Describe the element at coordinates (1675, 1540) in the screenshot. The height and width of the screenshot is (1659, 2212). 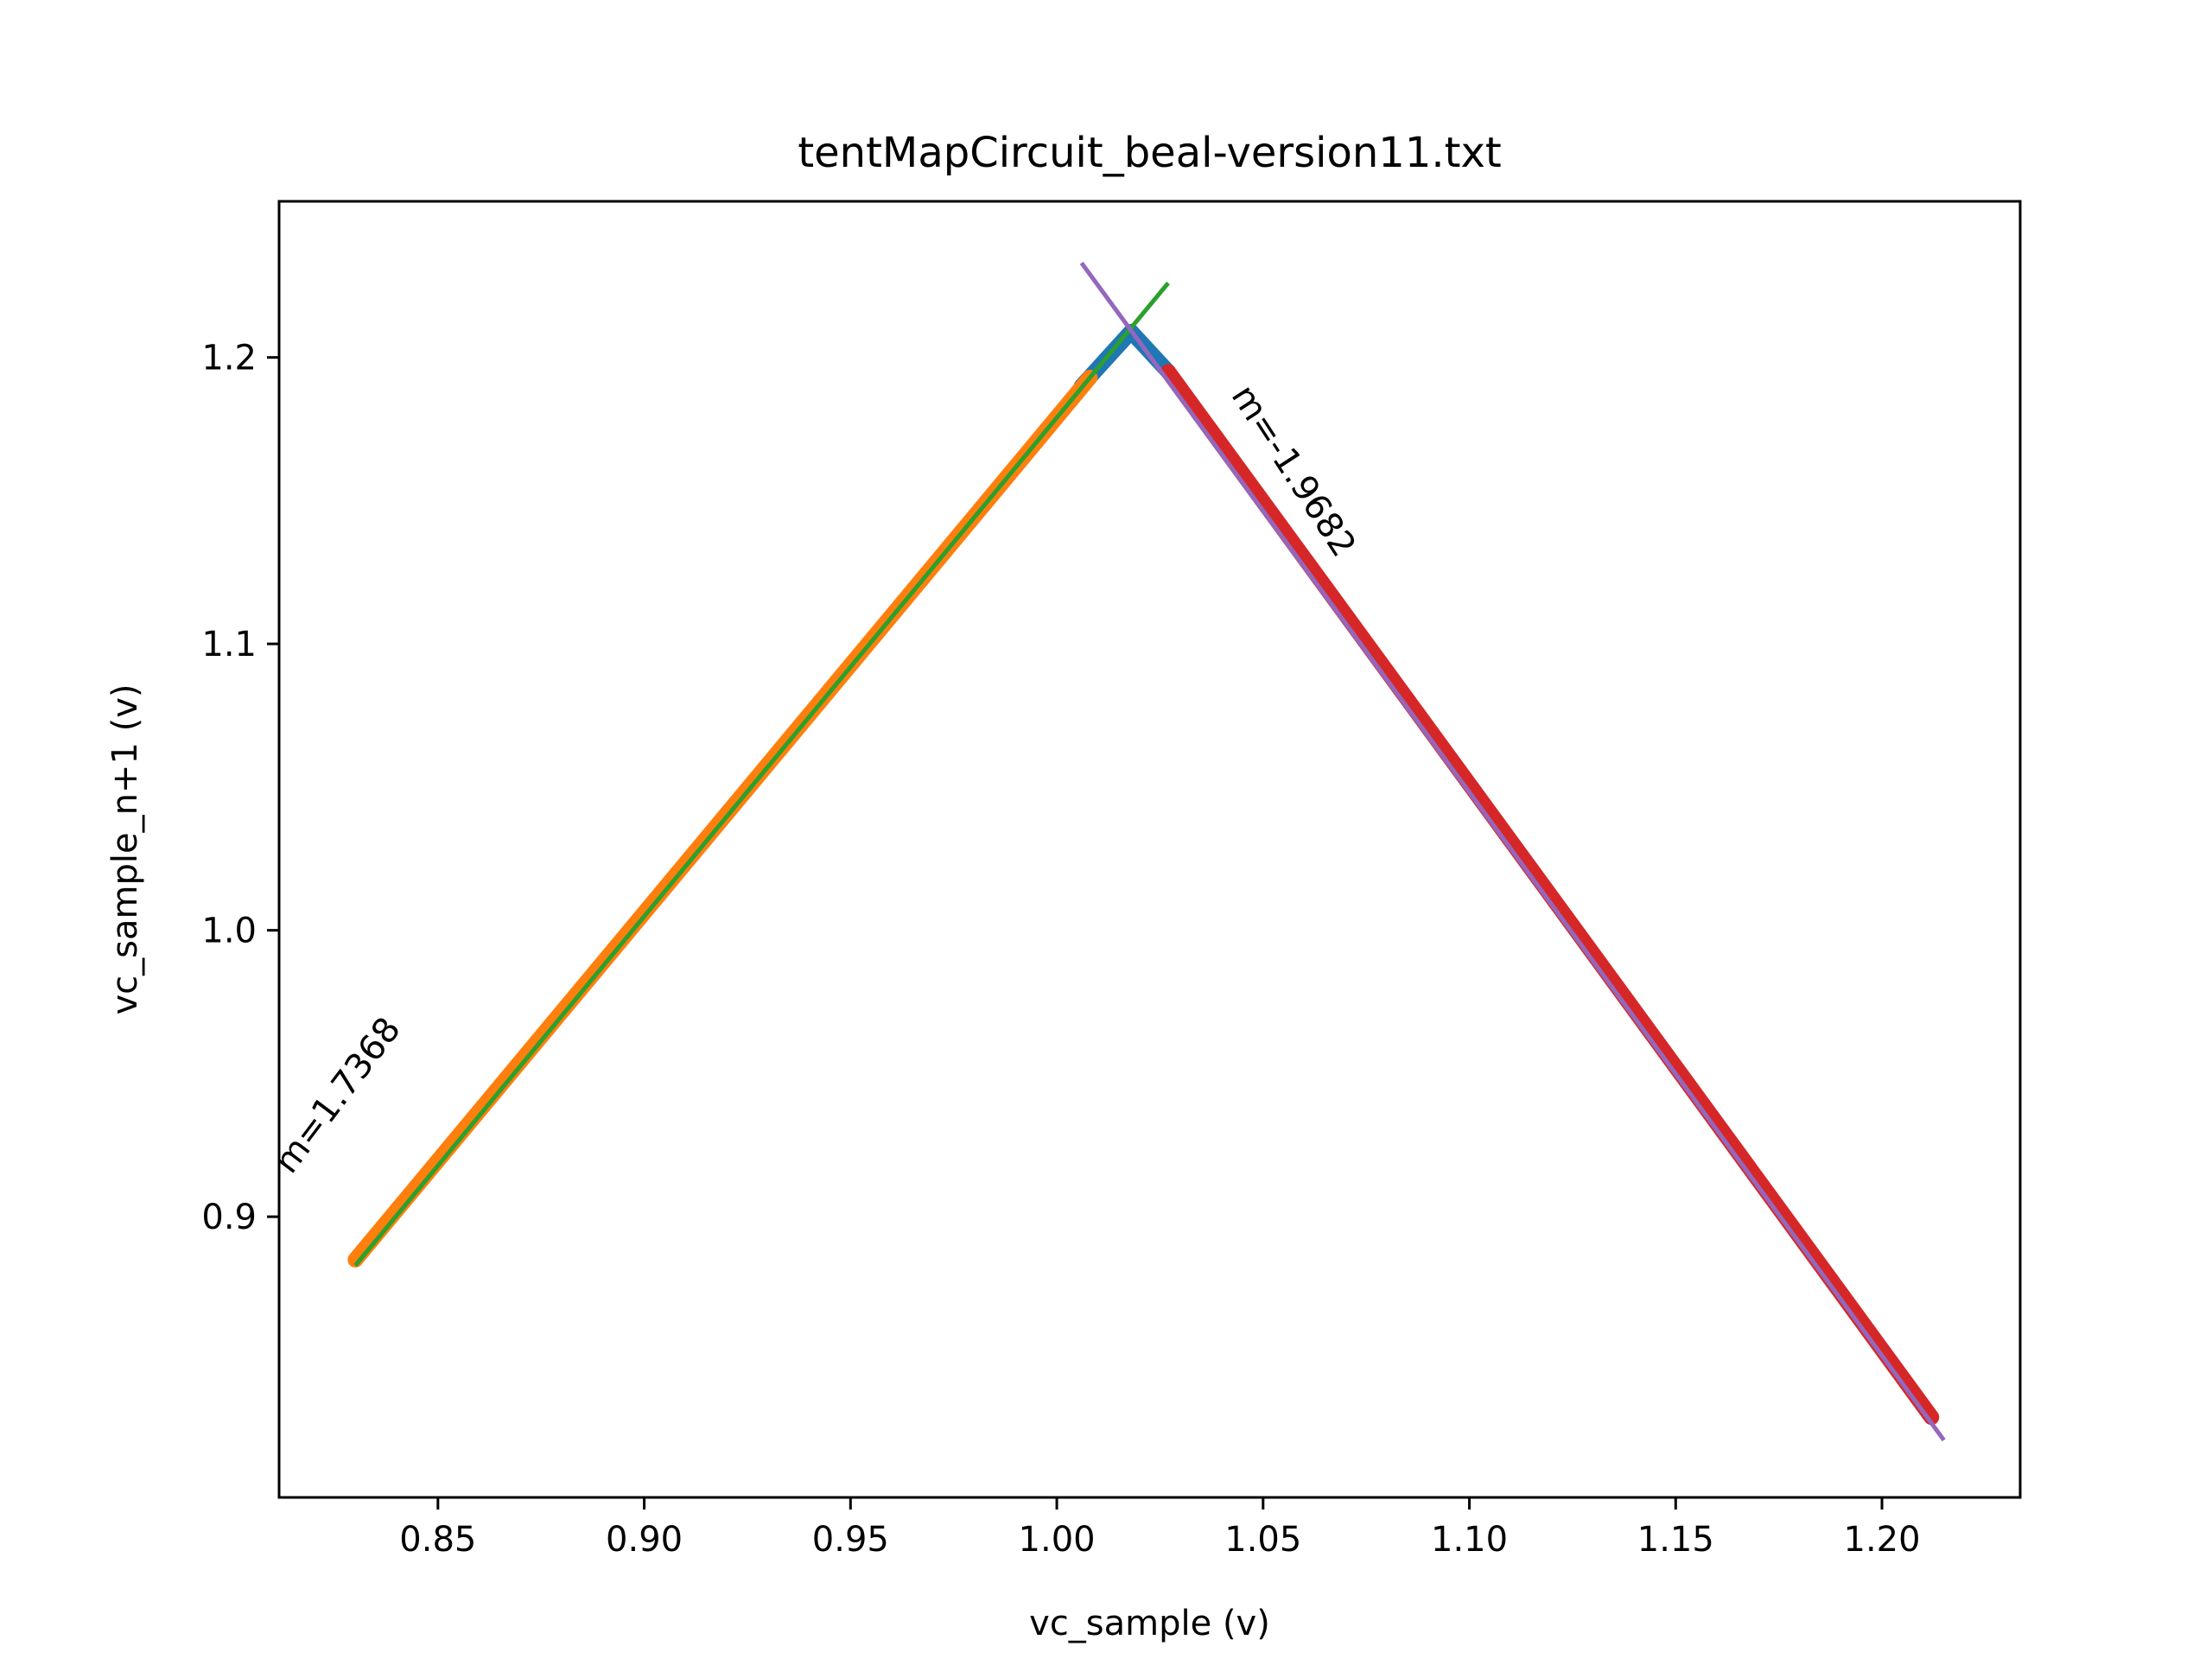
I see `x-tick-label: 1.15` at that location.